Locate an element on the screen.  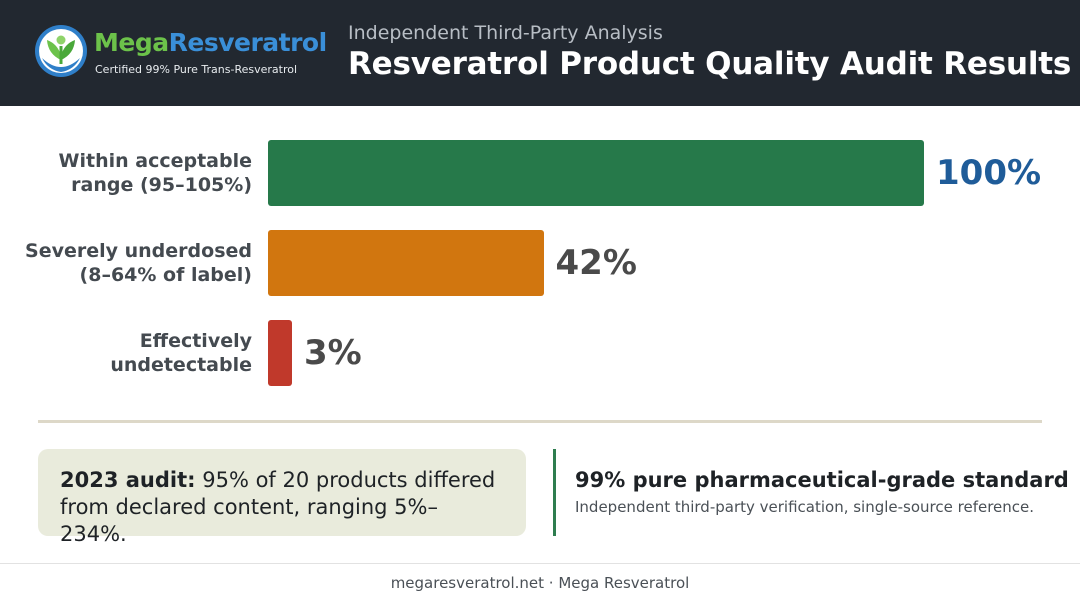
standard-title: 99% pure pharmaceutical-grade standard is located at coordinates (822, 480).